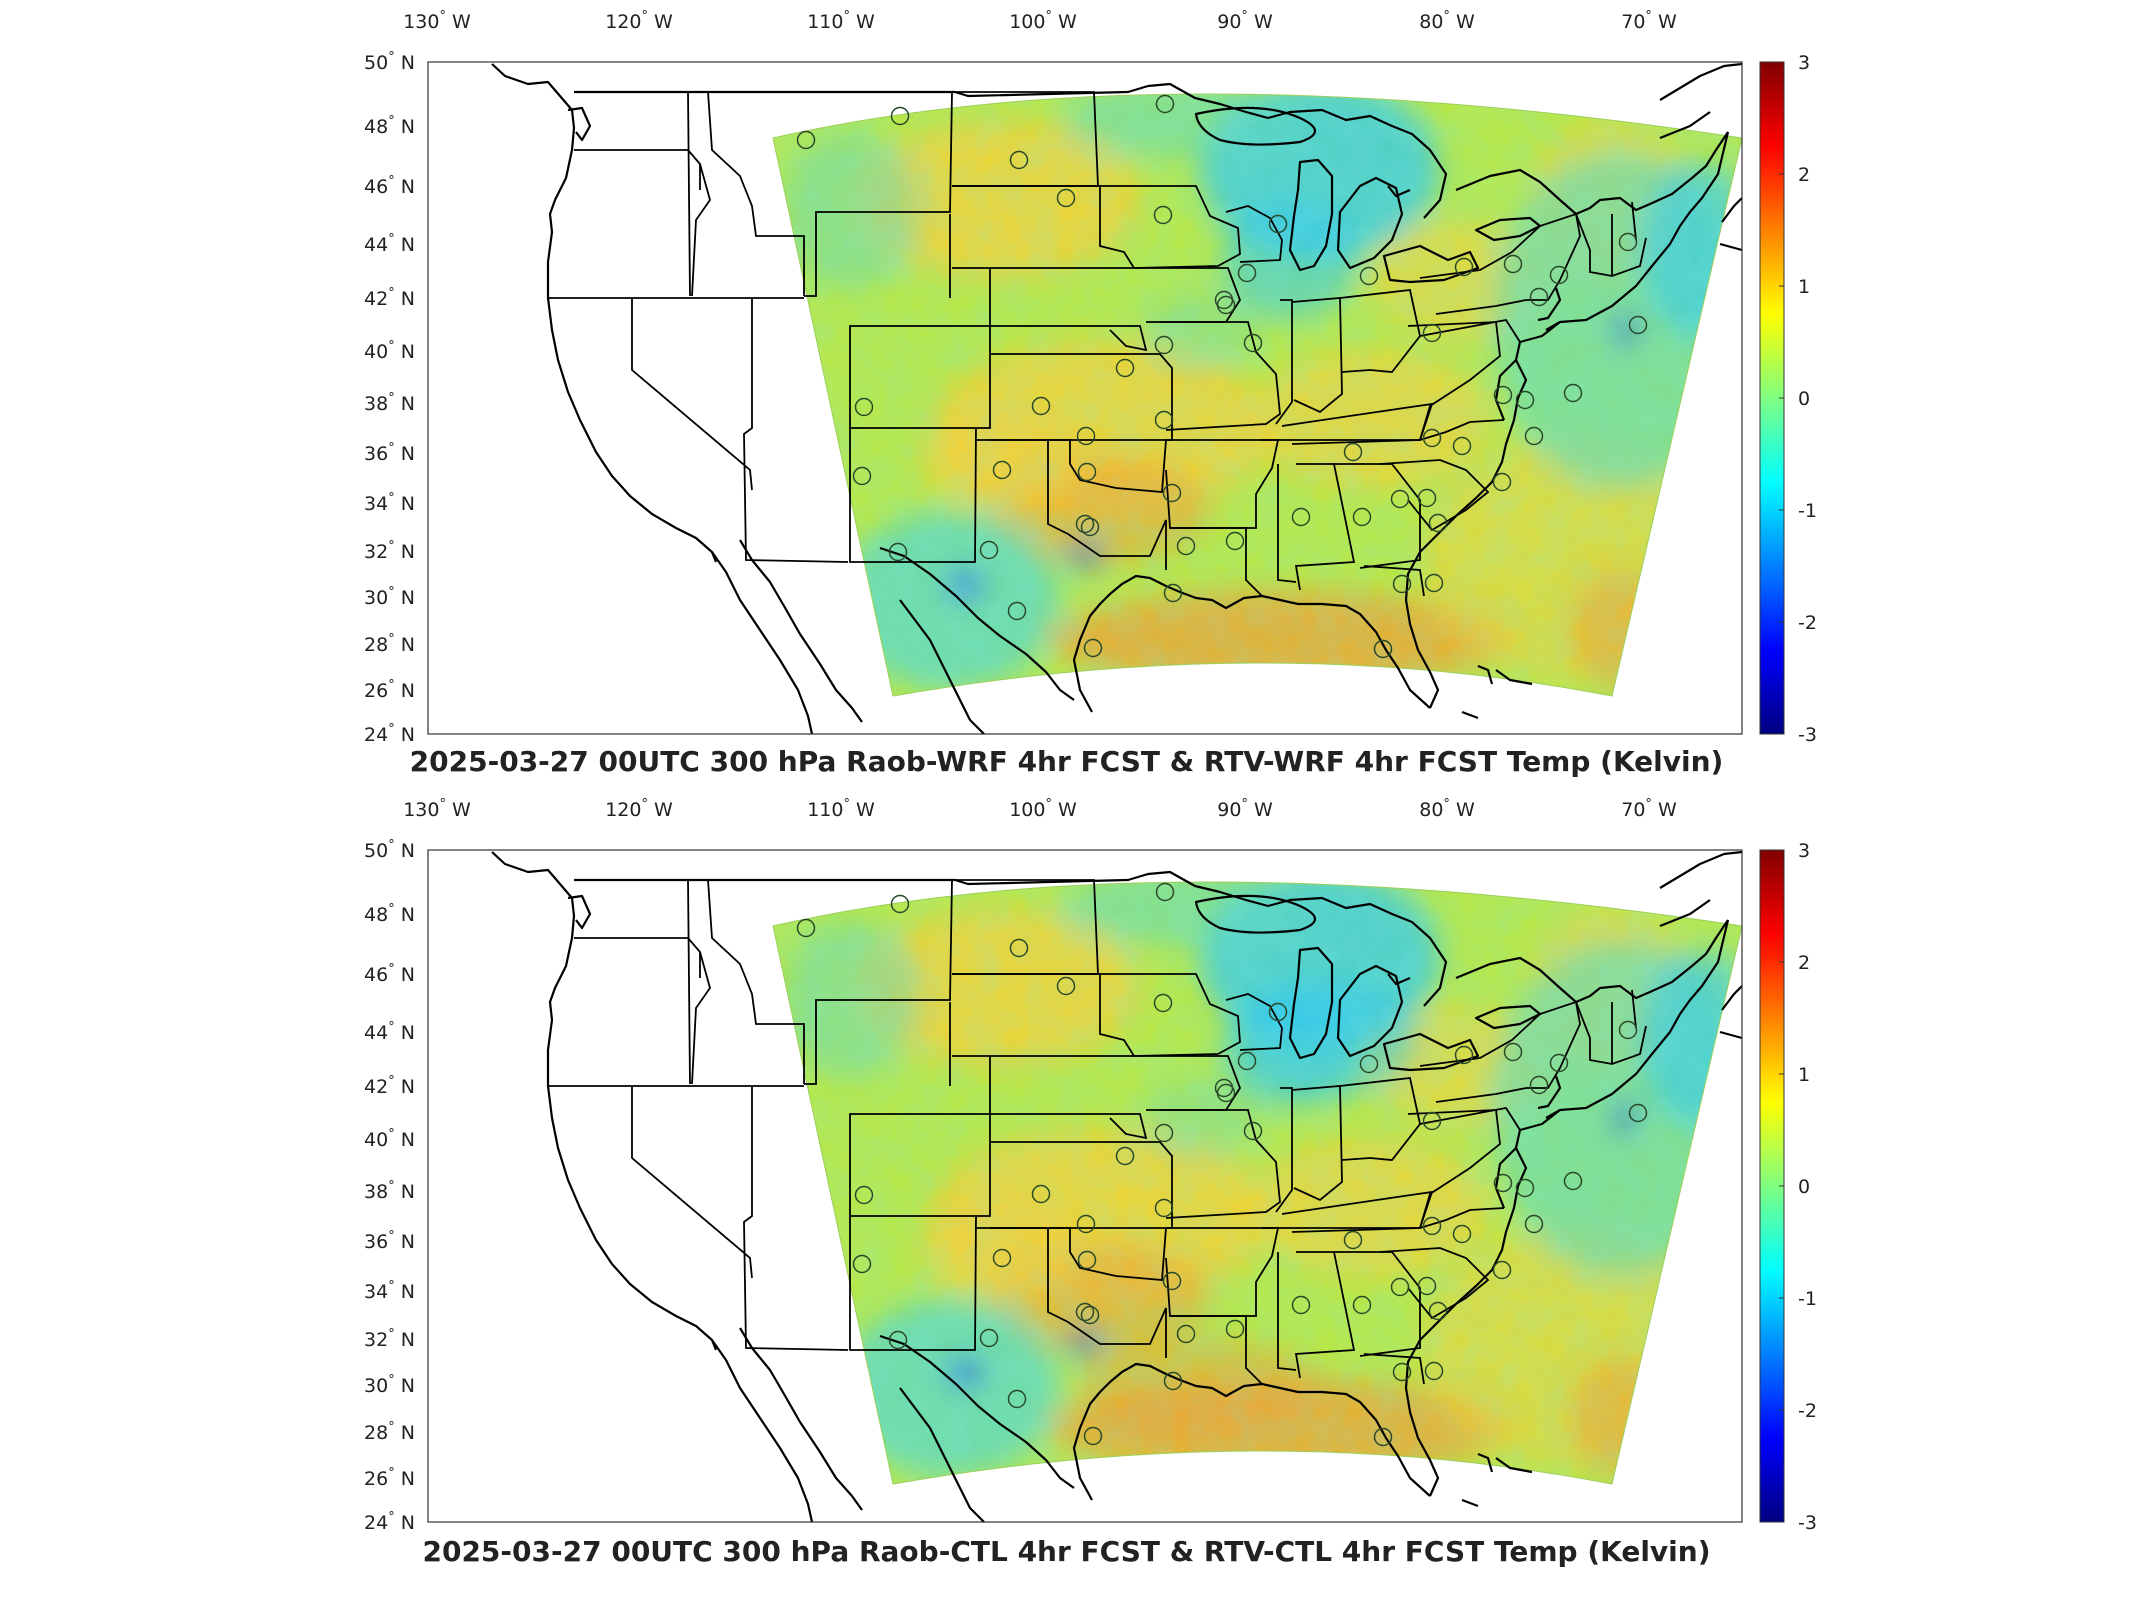 The width and height of the screenshot is (2133, 1600). What do you see at coordinates (389, 1241) in the screenshot?
I see `latitude-label: 36° N` at bounding box center [389, 1241].